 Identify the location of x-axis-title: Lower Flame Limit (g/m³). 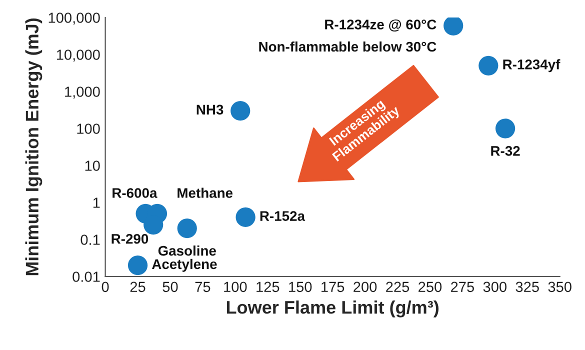
(332, 309).